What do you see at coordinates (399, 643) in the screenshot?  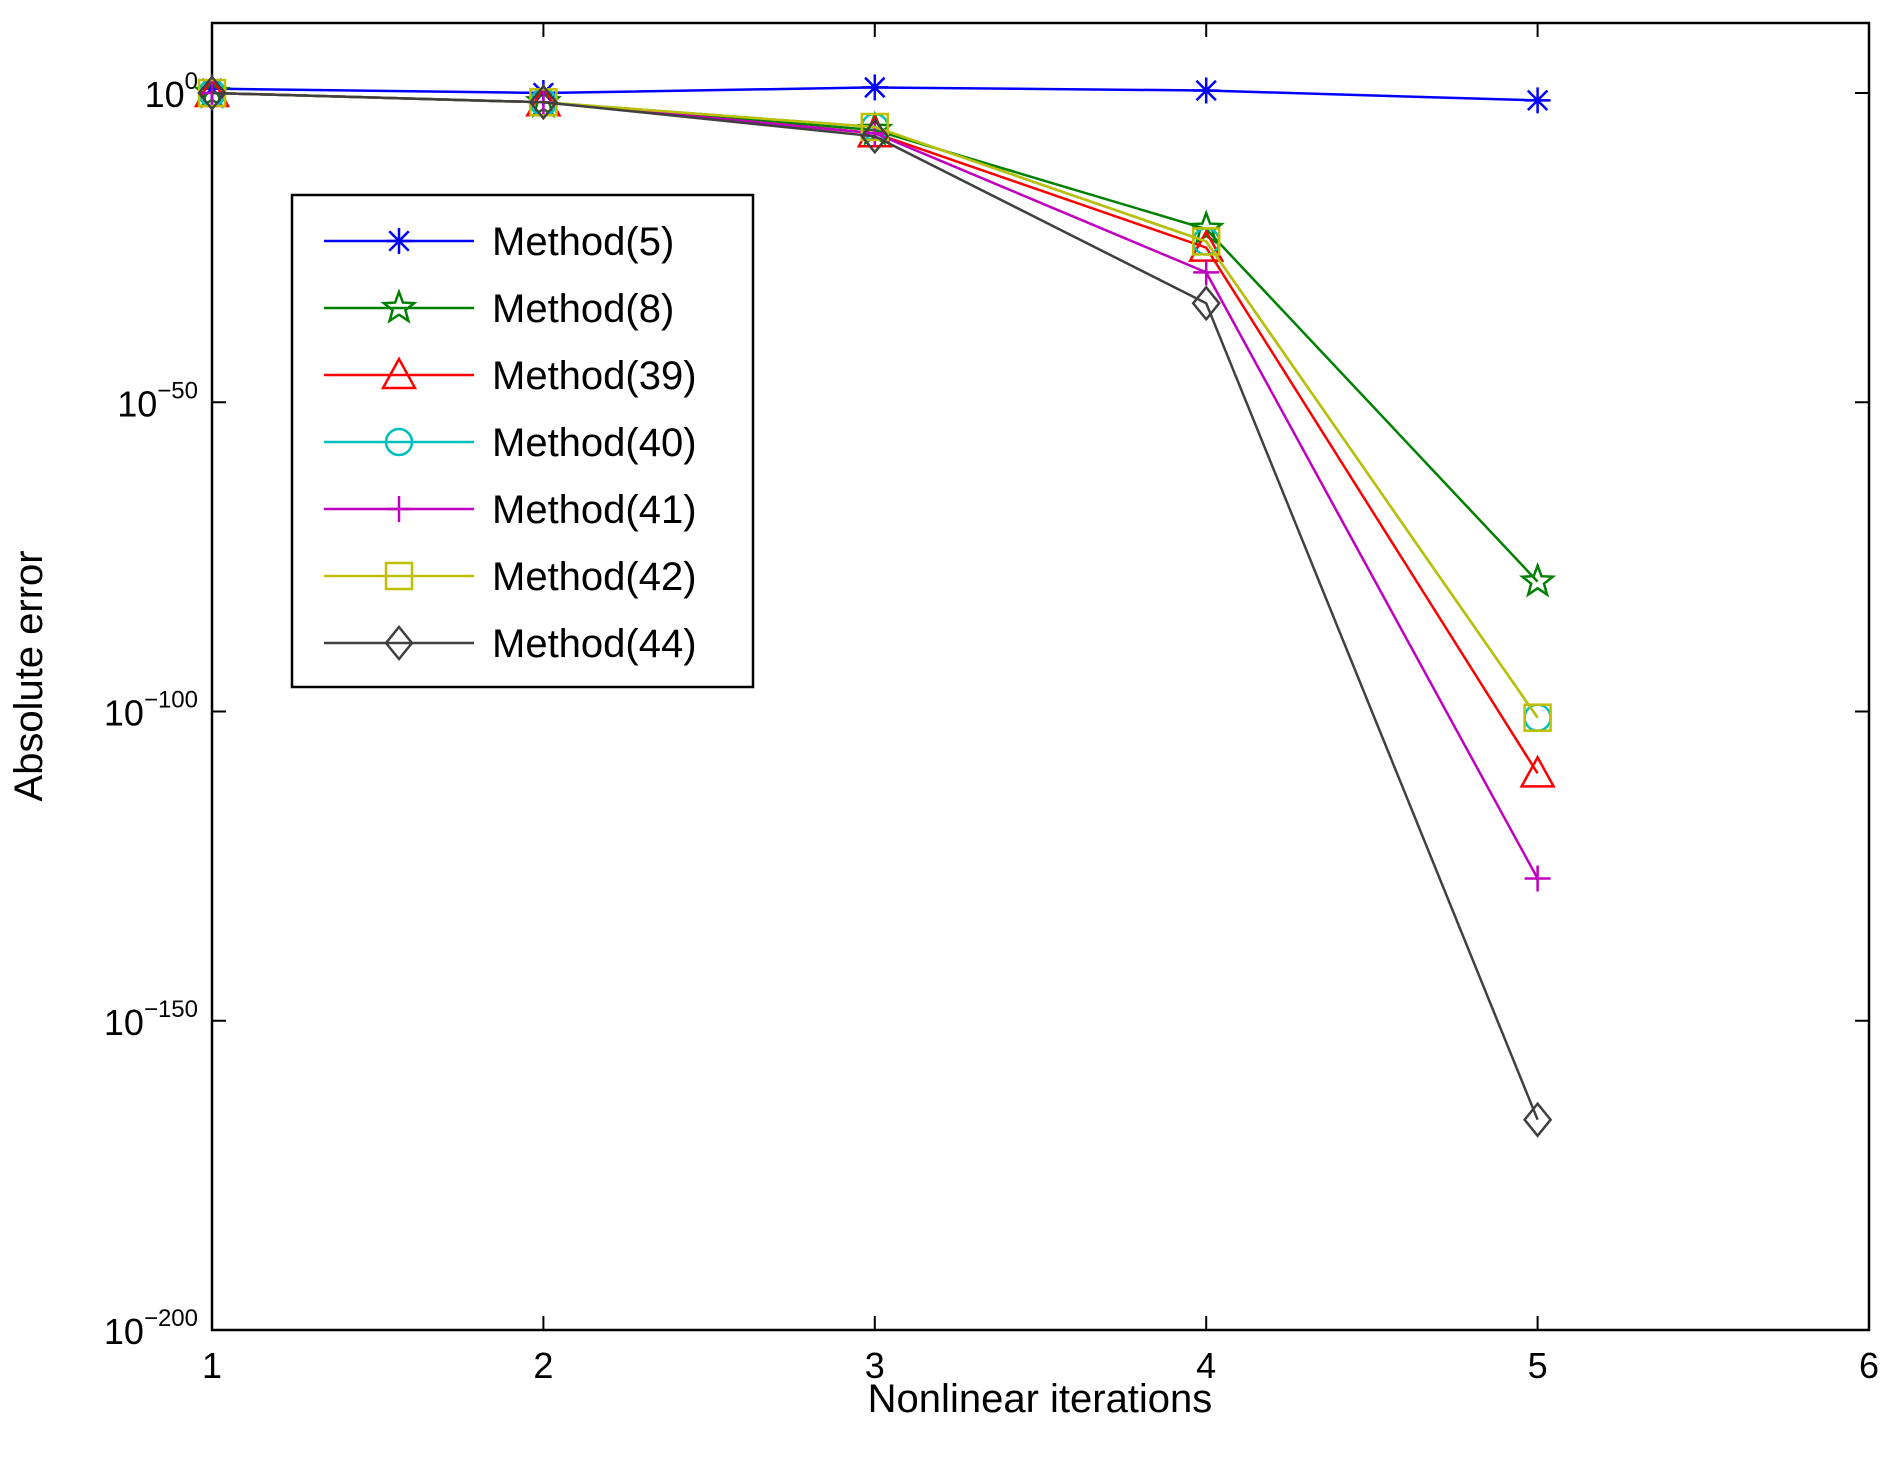 I see `legend-diamond-marker` at bounding box center [399, 643].